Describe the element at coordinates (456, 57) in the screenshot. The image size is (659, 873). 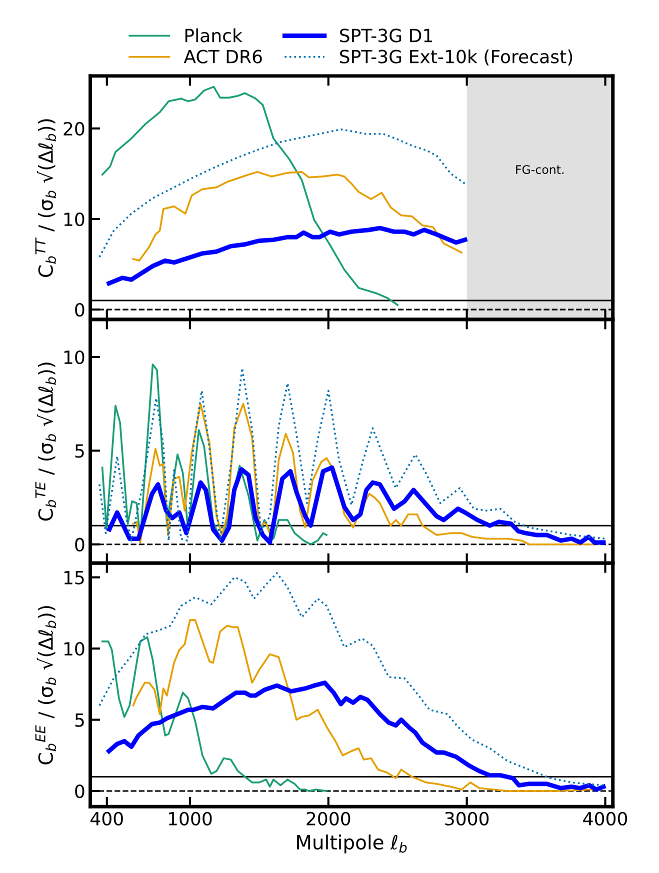
I see `legend-label: SPT-3G Ext-10k (Forecast)` at that location.